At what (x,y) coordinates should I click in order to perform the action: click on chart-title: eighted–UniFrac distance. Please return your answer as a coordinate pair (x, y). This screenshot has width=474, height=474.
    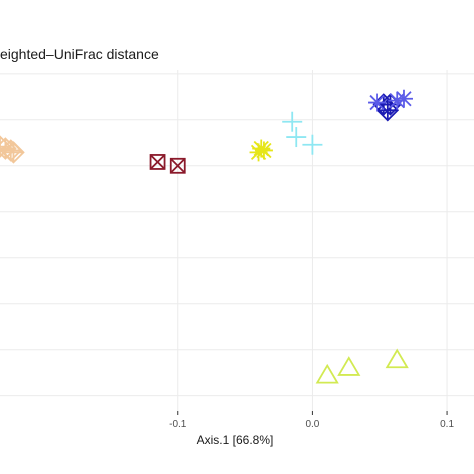
    Looking at the image, I should click on (79, 54).